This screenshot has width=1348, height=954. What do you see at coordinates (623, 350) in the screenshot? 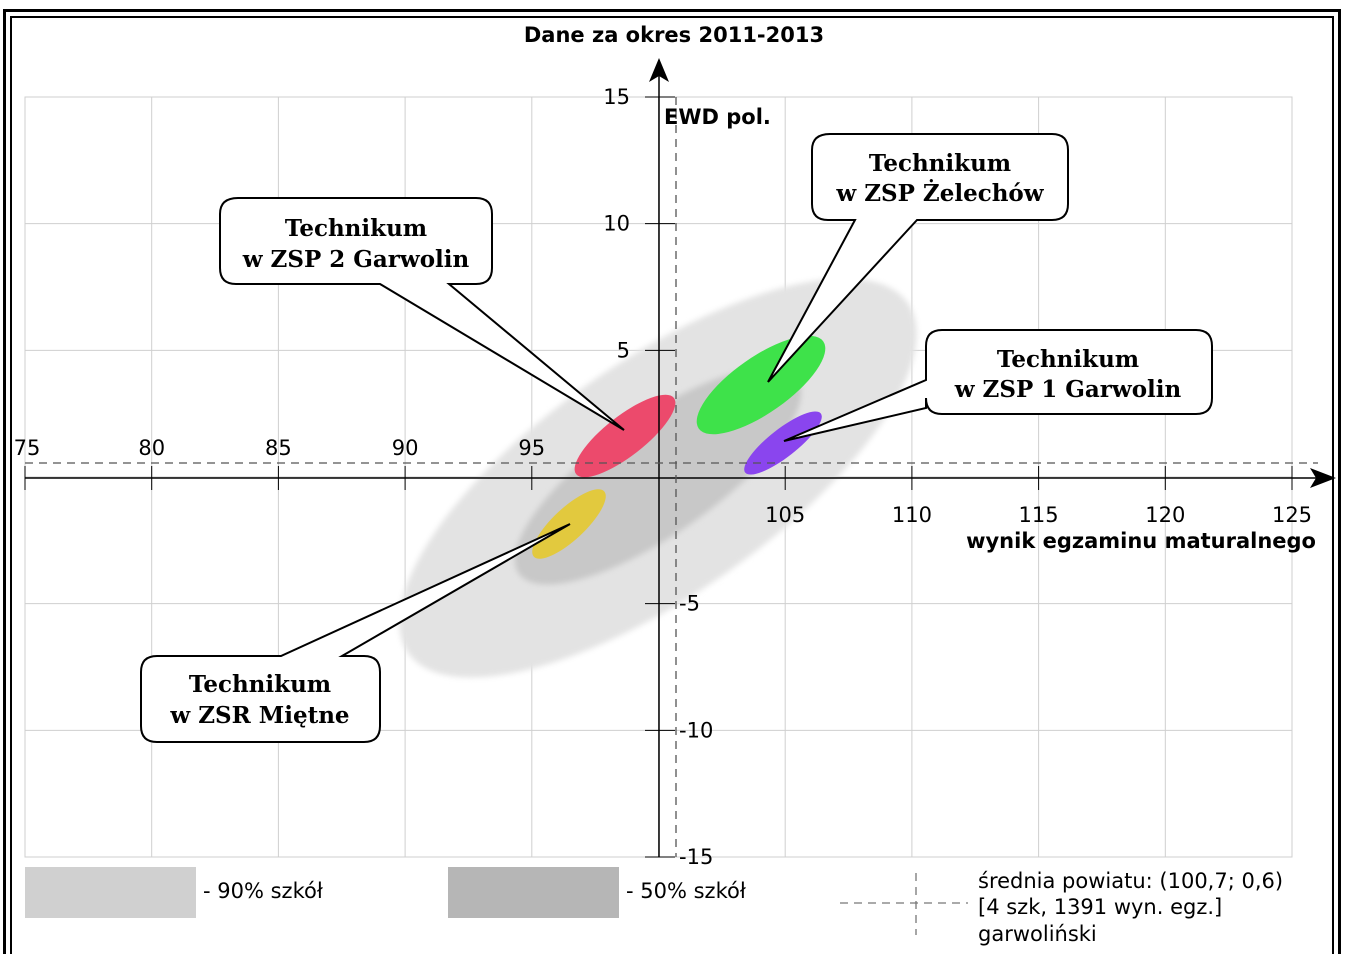
I see `y-tick-label: 5` at bounding box center [623, 350].